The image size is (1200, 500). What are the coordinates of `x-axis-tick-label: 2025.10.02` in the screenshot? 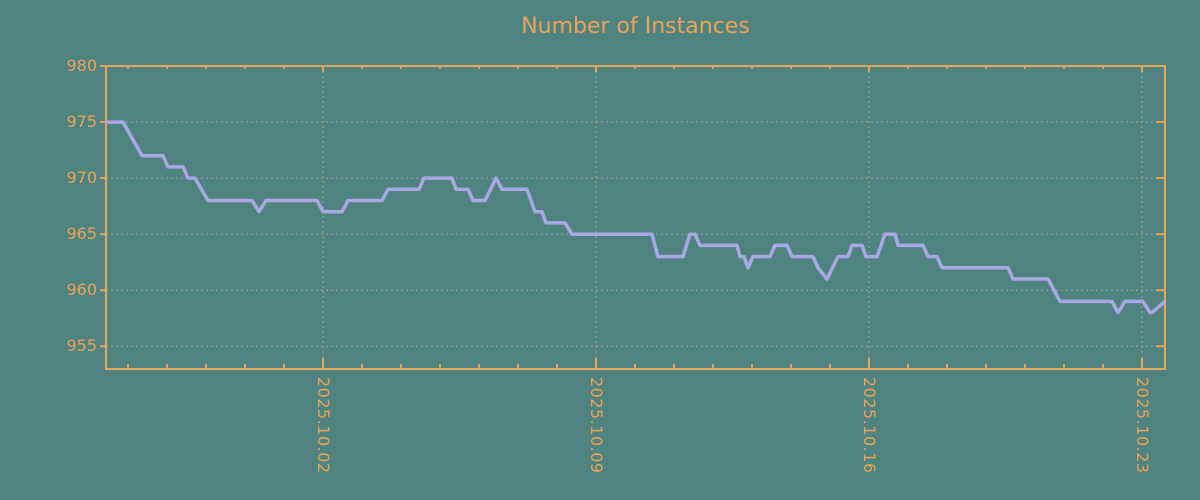 It's located at (323, 425).